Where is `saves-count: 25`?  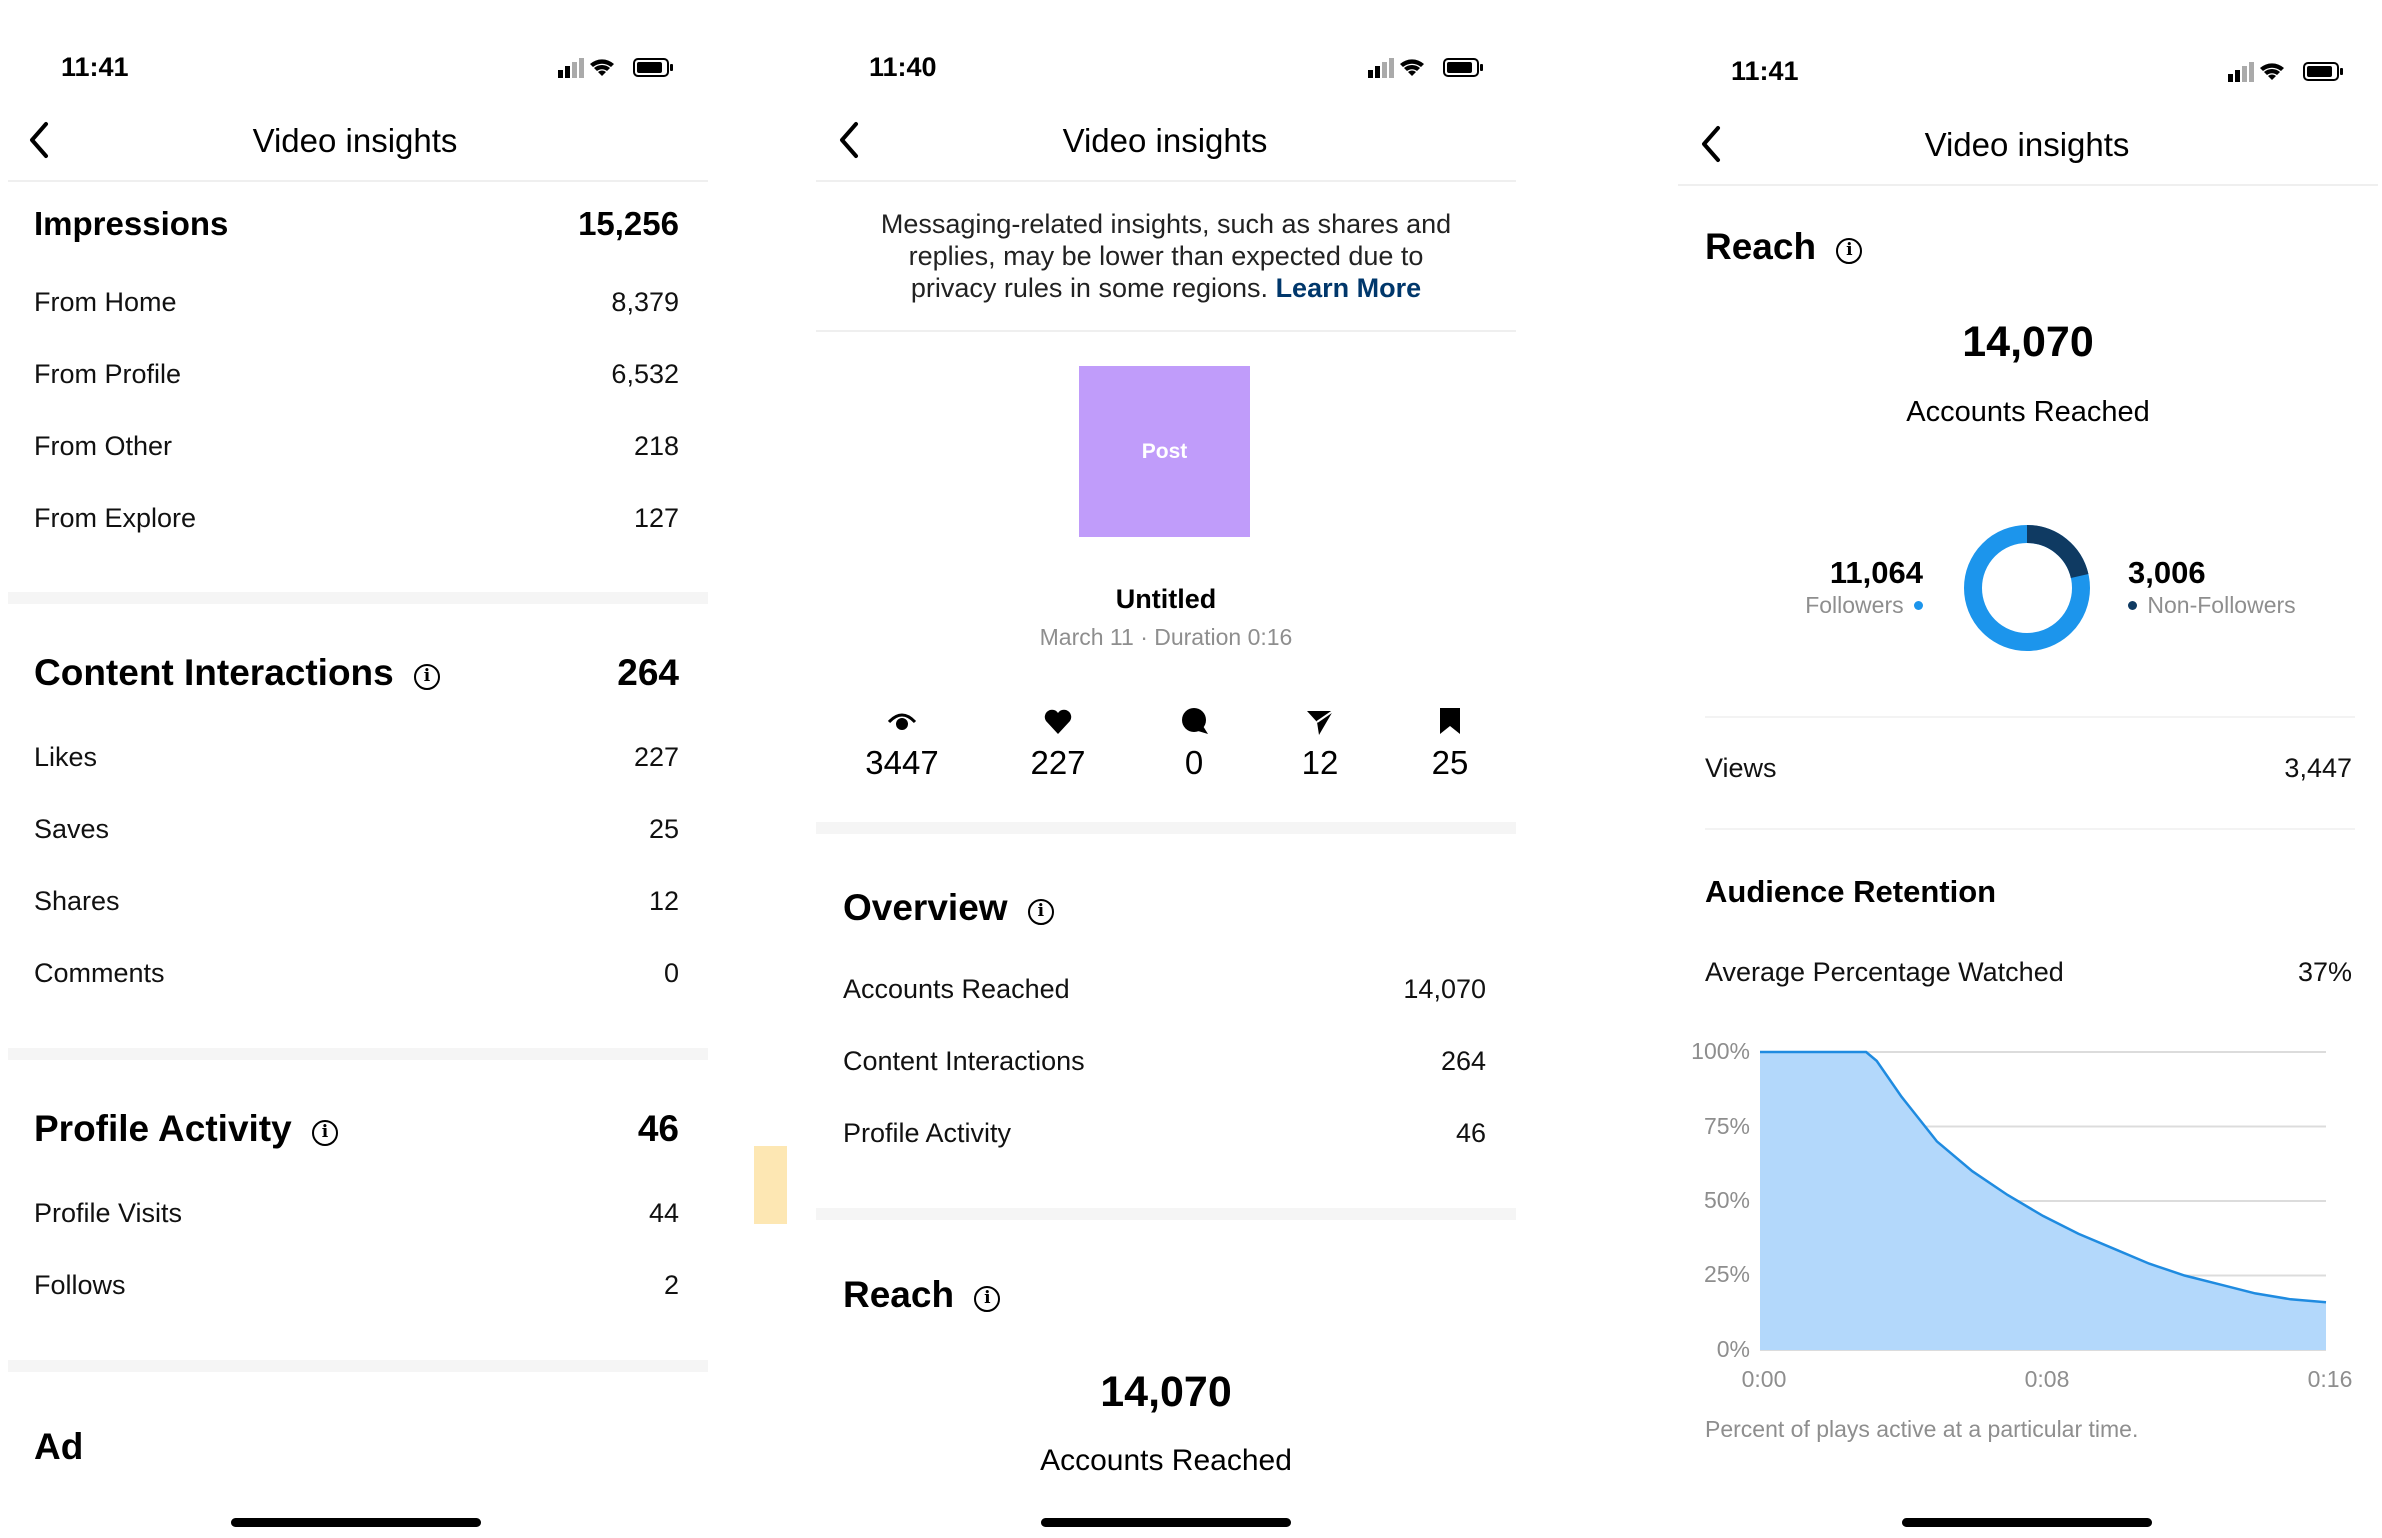
saves-count: 25 is located at coordinates (1450, 762).